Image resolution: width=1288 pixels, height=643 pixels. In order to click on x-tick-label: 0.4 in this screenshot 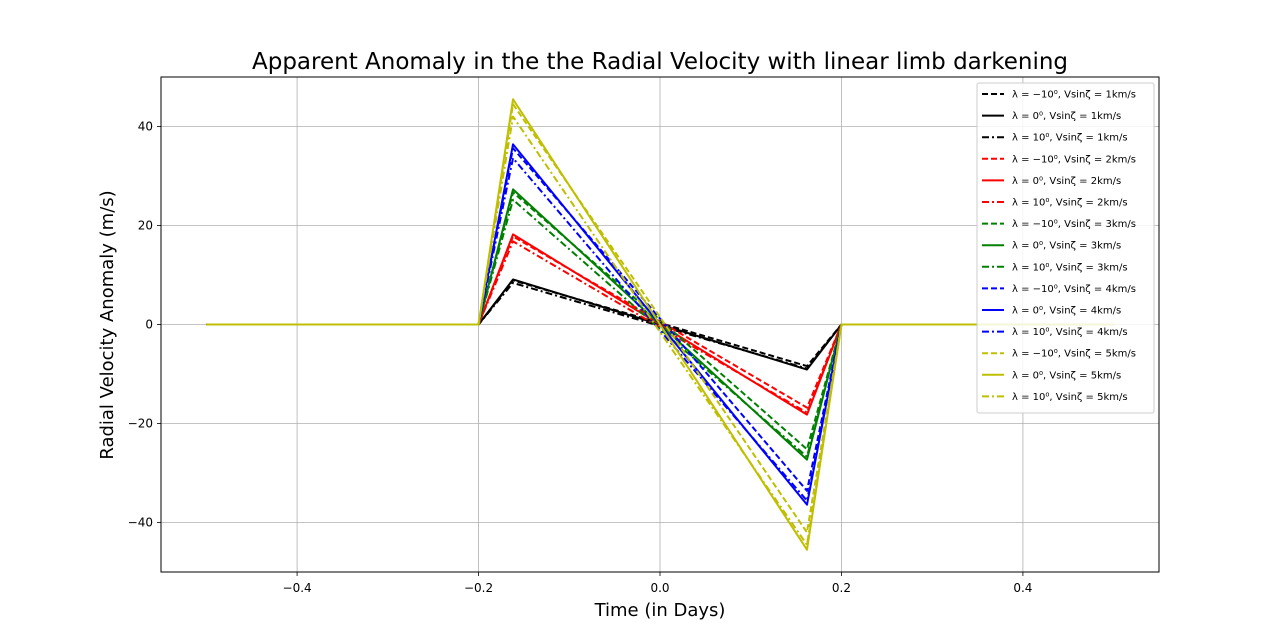, I will do `click(1022, 588)`.